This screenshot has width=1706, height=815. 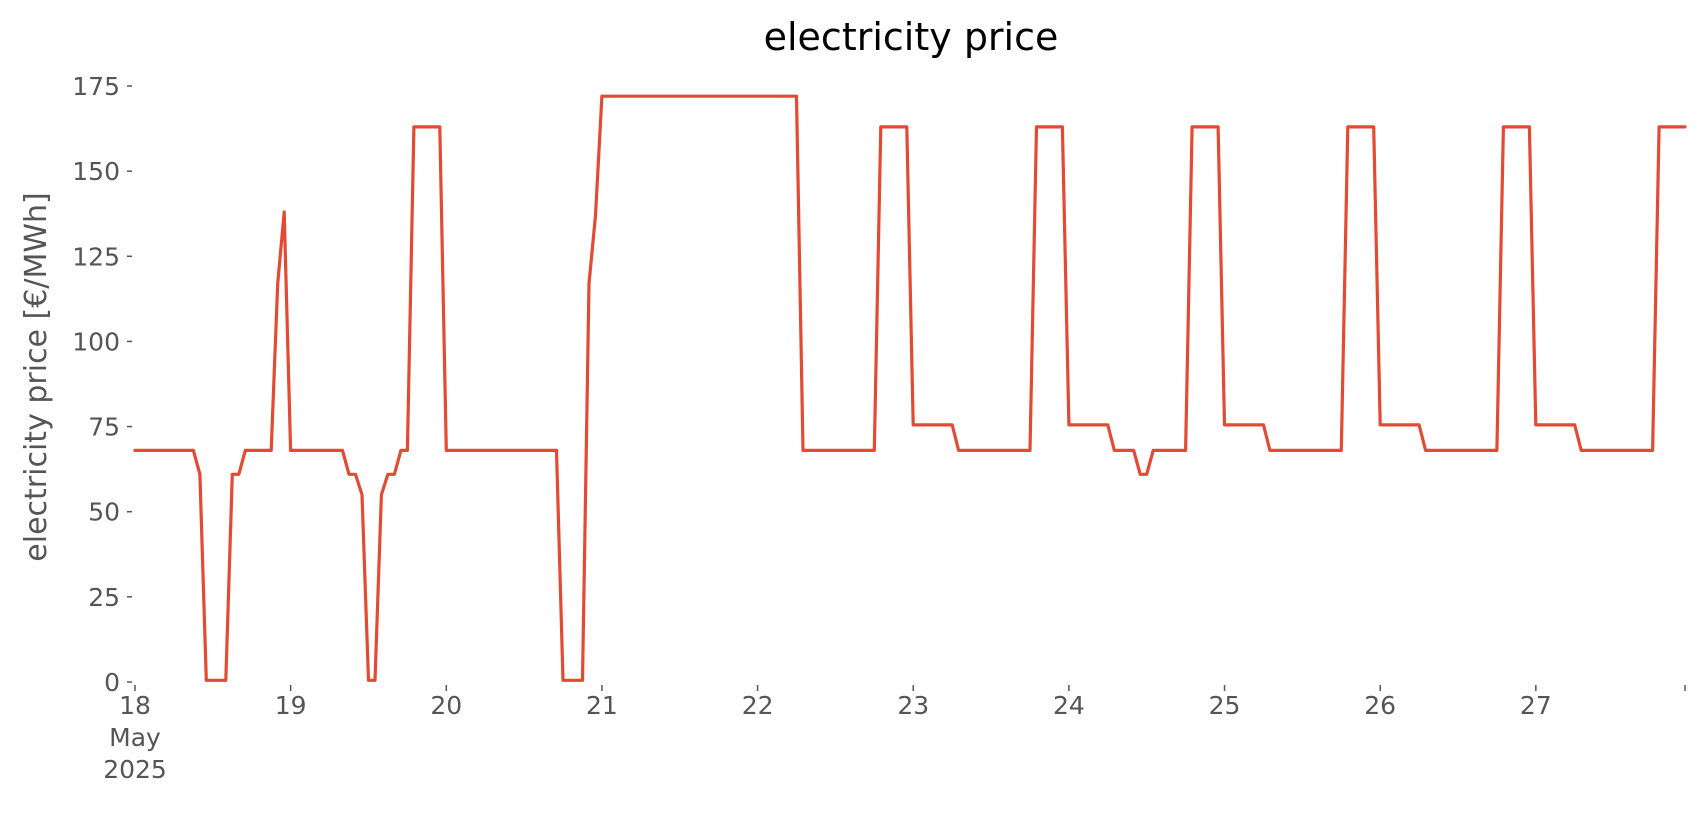 What do you see at coordinates (894, 734) in the screenshot?
I see `x-axis: 18 May 2025 19 20 21 22 23 24 25 26 27` at bounding box center [894, 734].